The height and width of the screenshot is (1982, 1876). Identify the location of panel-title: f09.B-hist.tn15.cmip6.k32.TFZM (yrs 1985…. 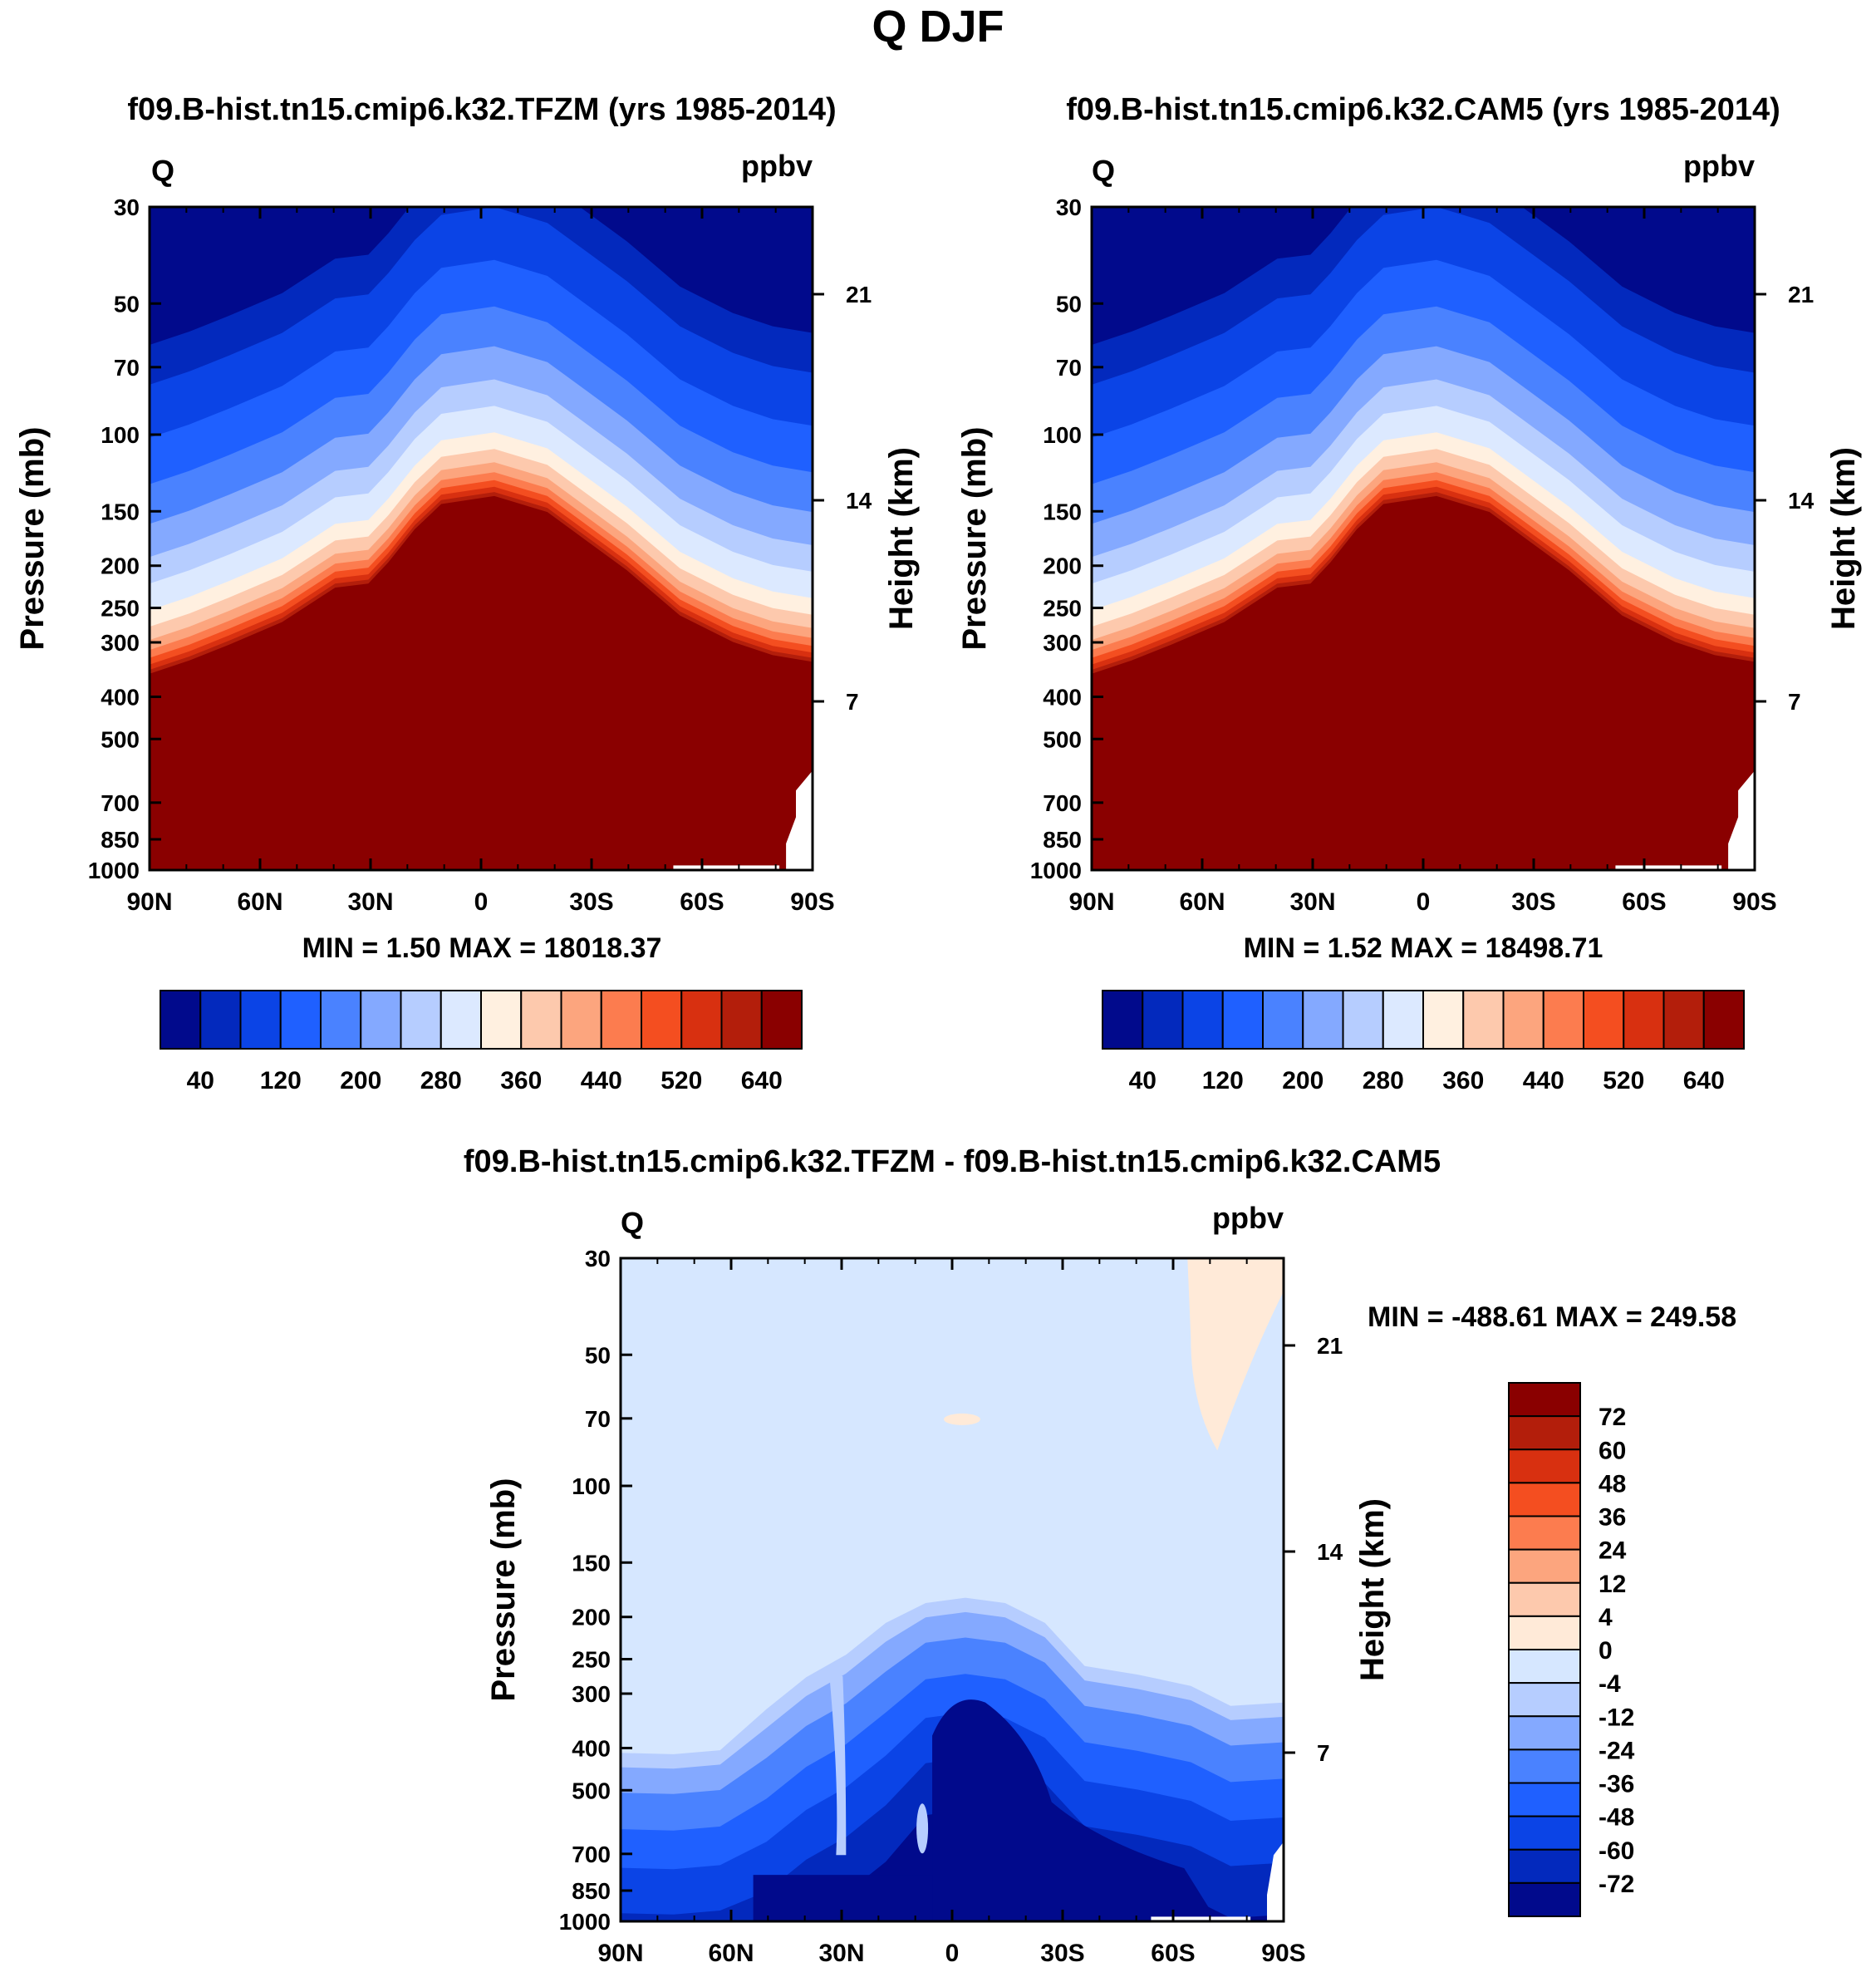
(482, 109).